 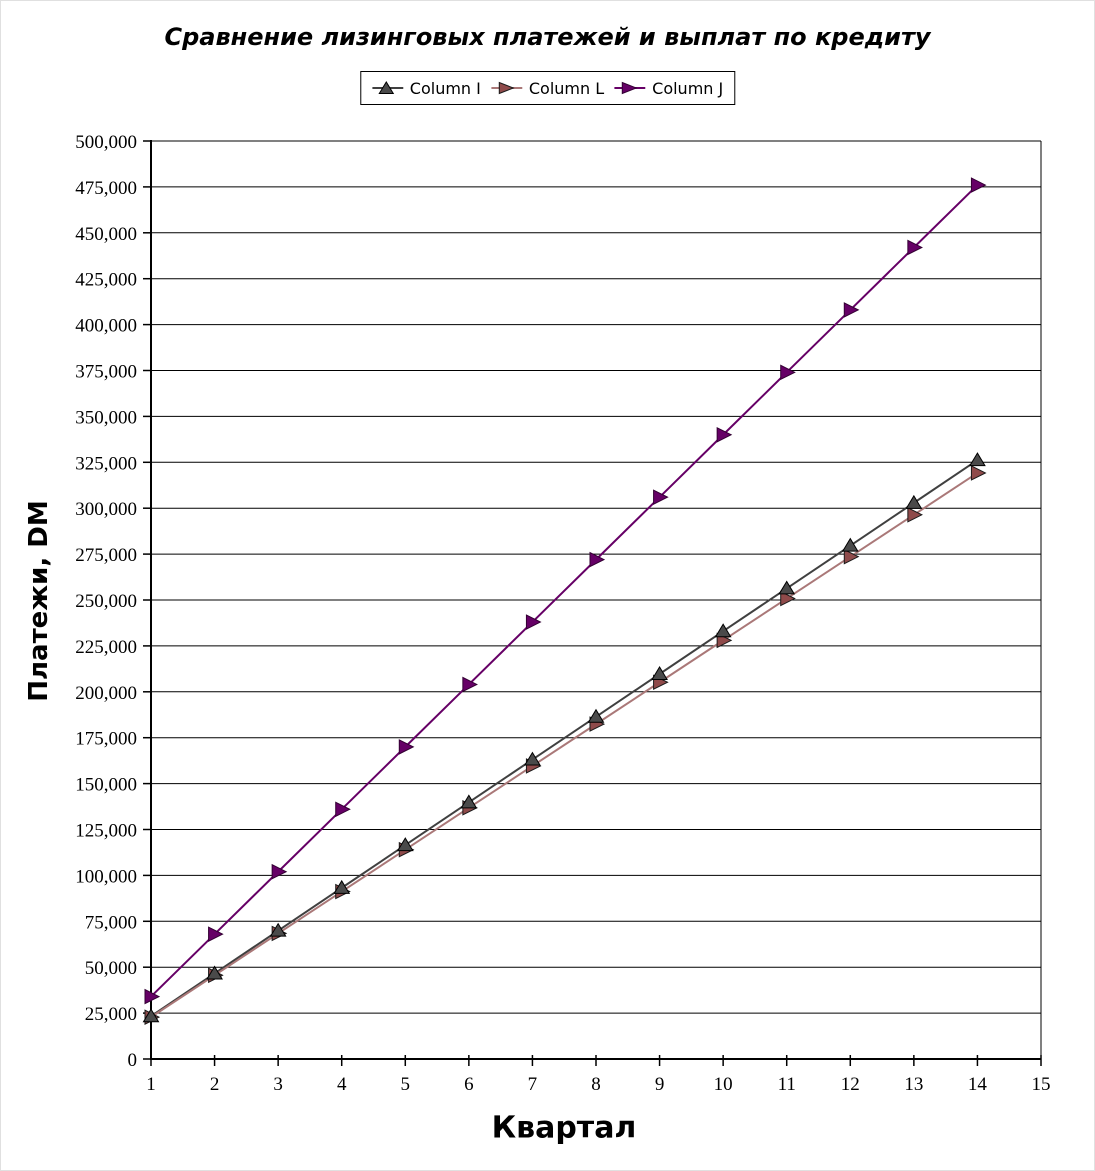 What do you see at coordinates (106, 831) in the screenshot?
I see `svg-text: 125,000` at bounding box center [106, 831].